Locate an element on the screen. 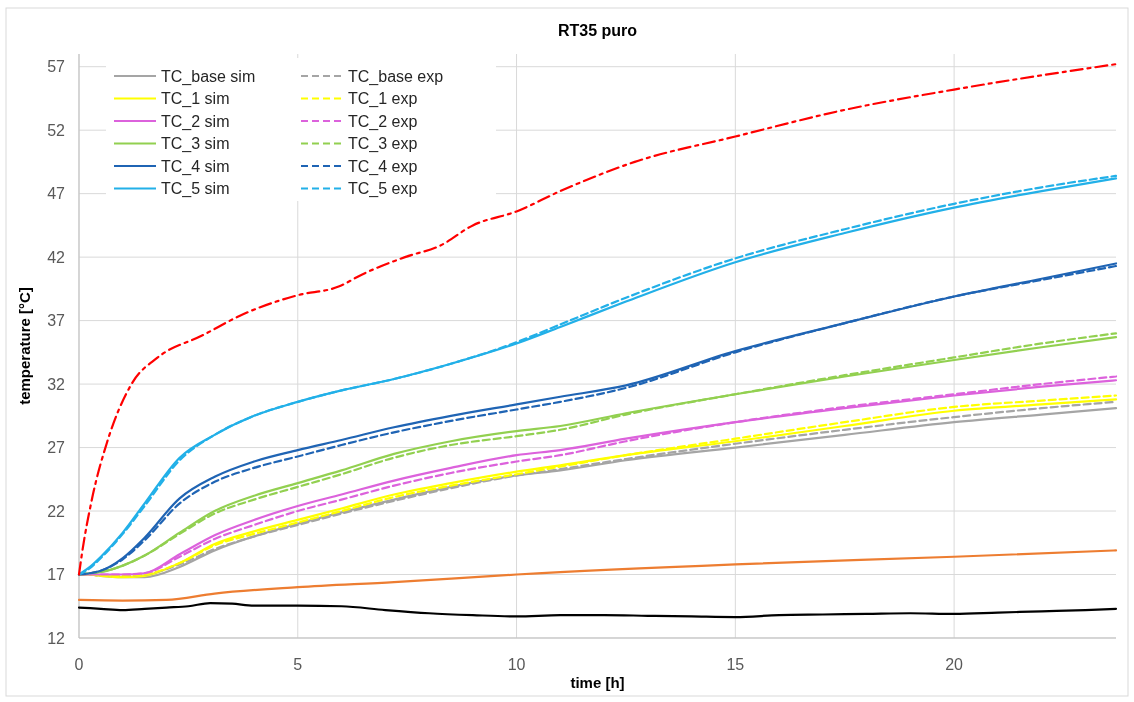  y-tick-label: 22 is located at coordinates (56, 511).